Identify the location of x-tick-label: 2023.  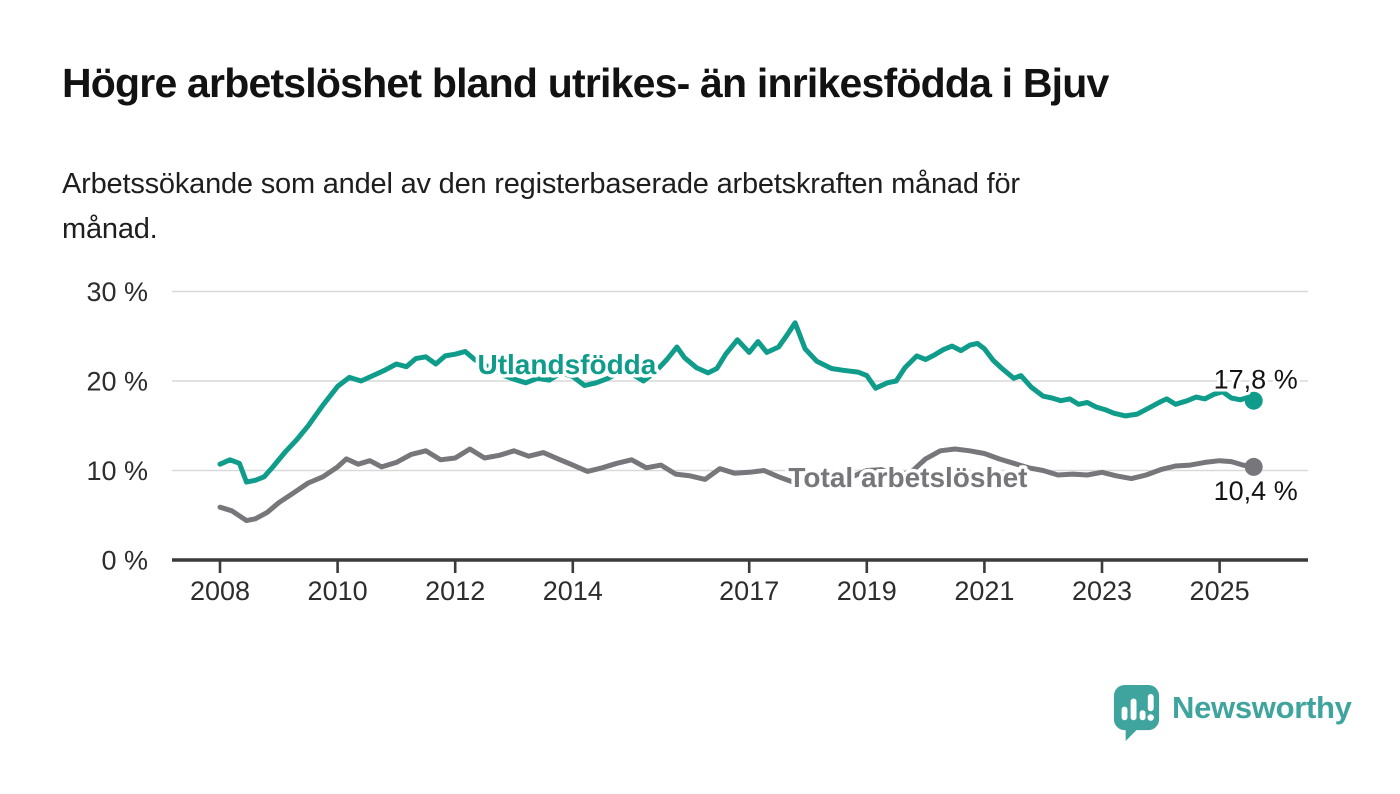
(1102, 591).